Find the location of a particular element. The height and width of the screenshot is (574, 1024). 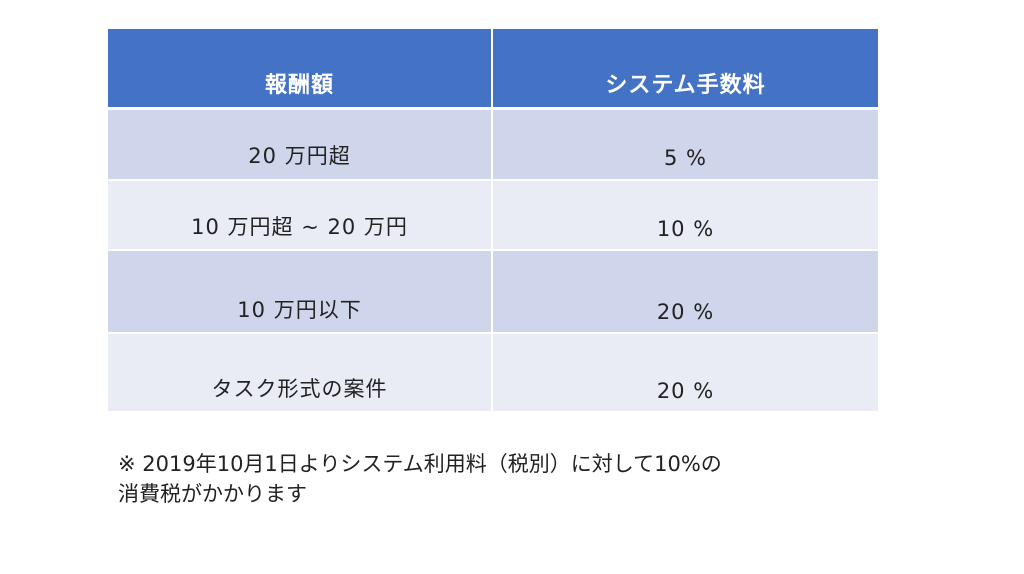

table-row: 10 万円以下 20 % is located at coordinates (493, 292).